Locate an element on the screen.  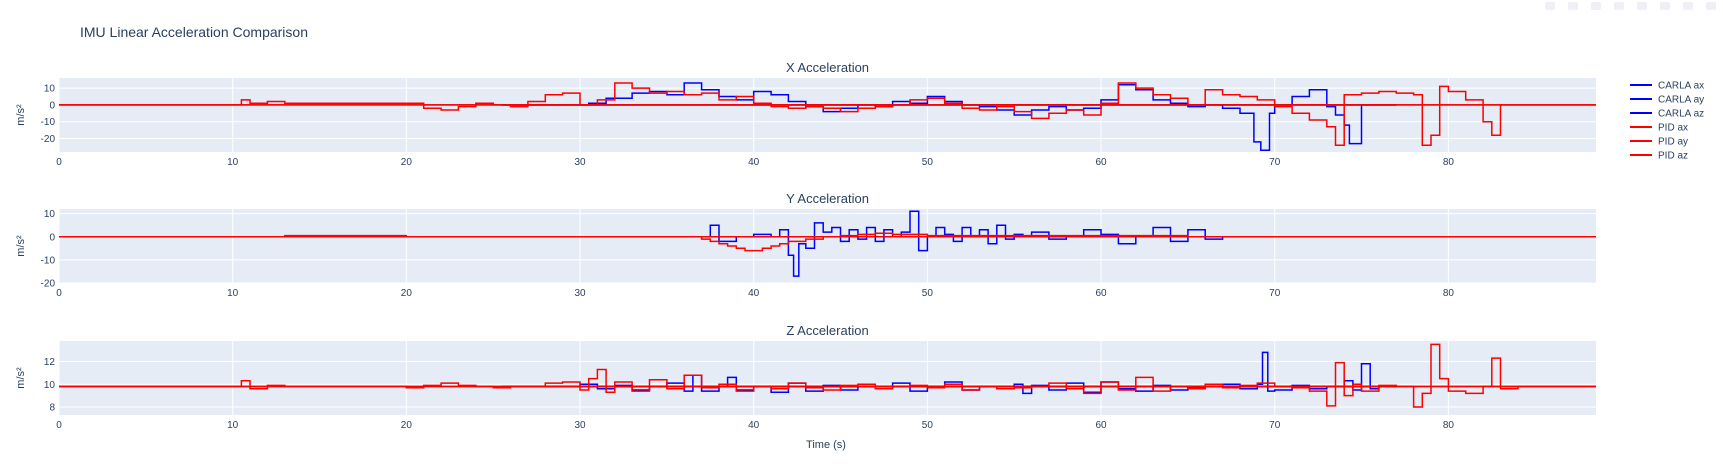
modebar is located at coordinates (1630, 6).